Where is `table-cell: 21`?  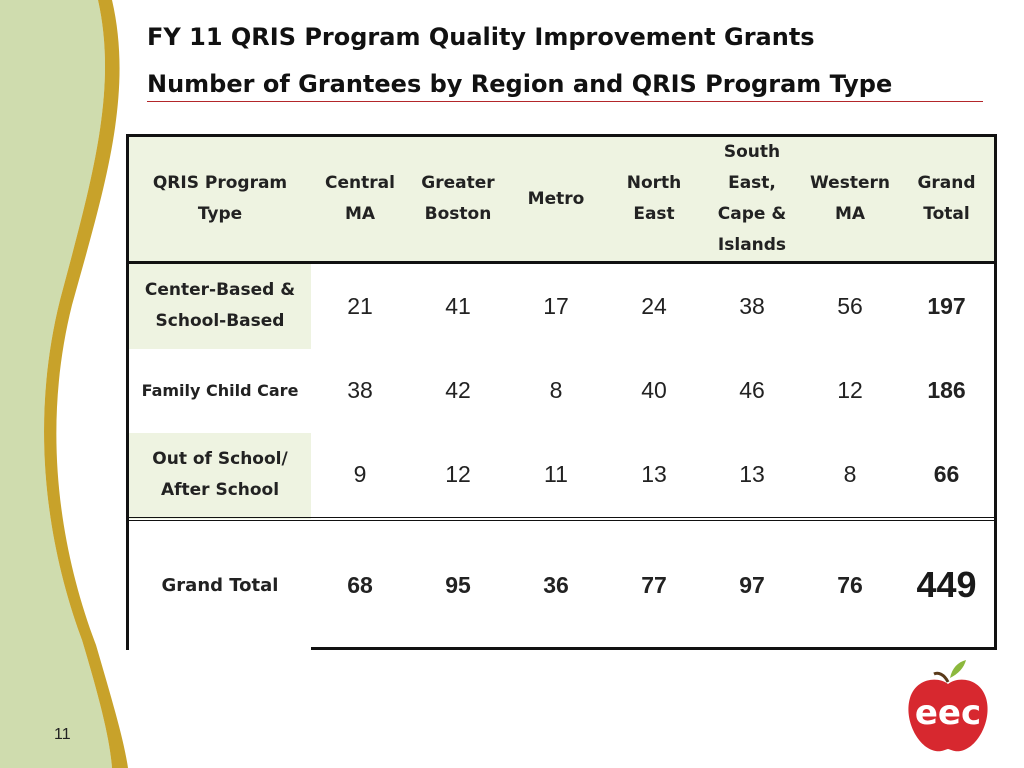 table-cell: 21 is located at coordinates (360, 305).